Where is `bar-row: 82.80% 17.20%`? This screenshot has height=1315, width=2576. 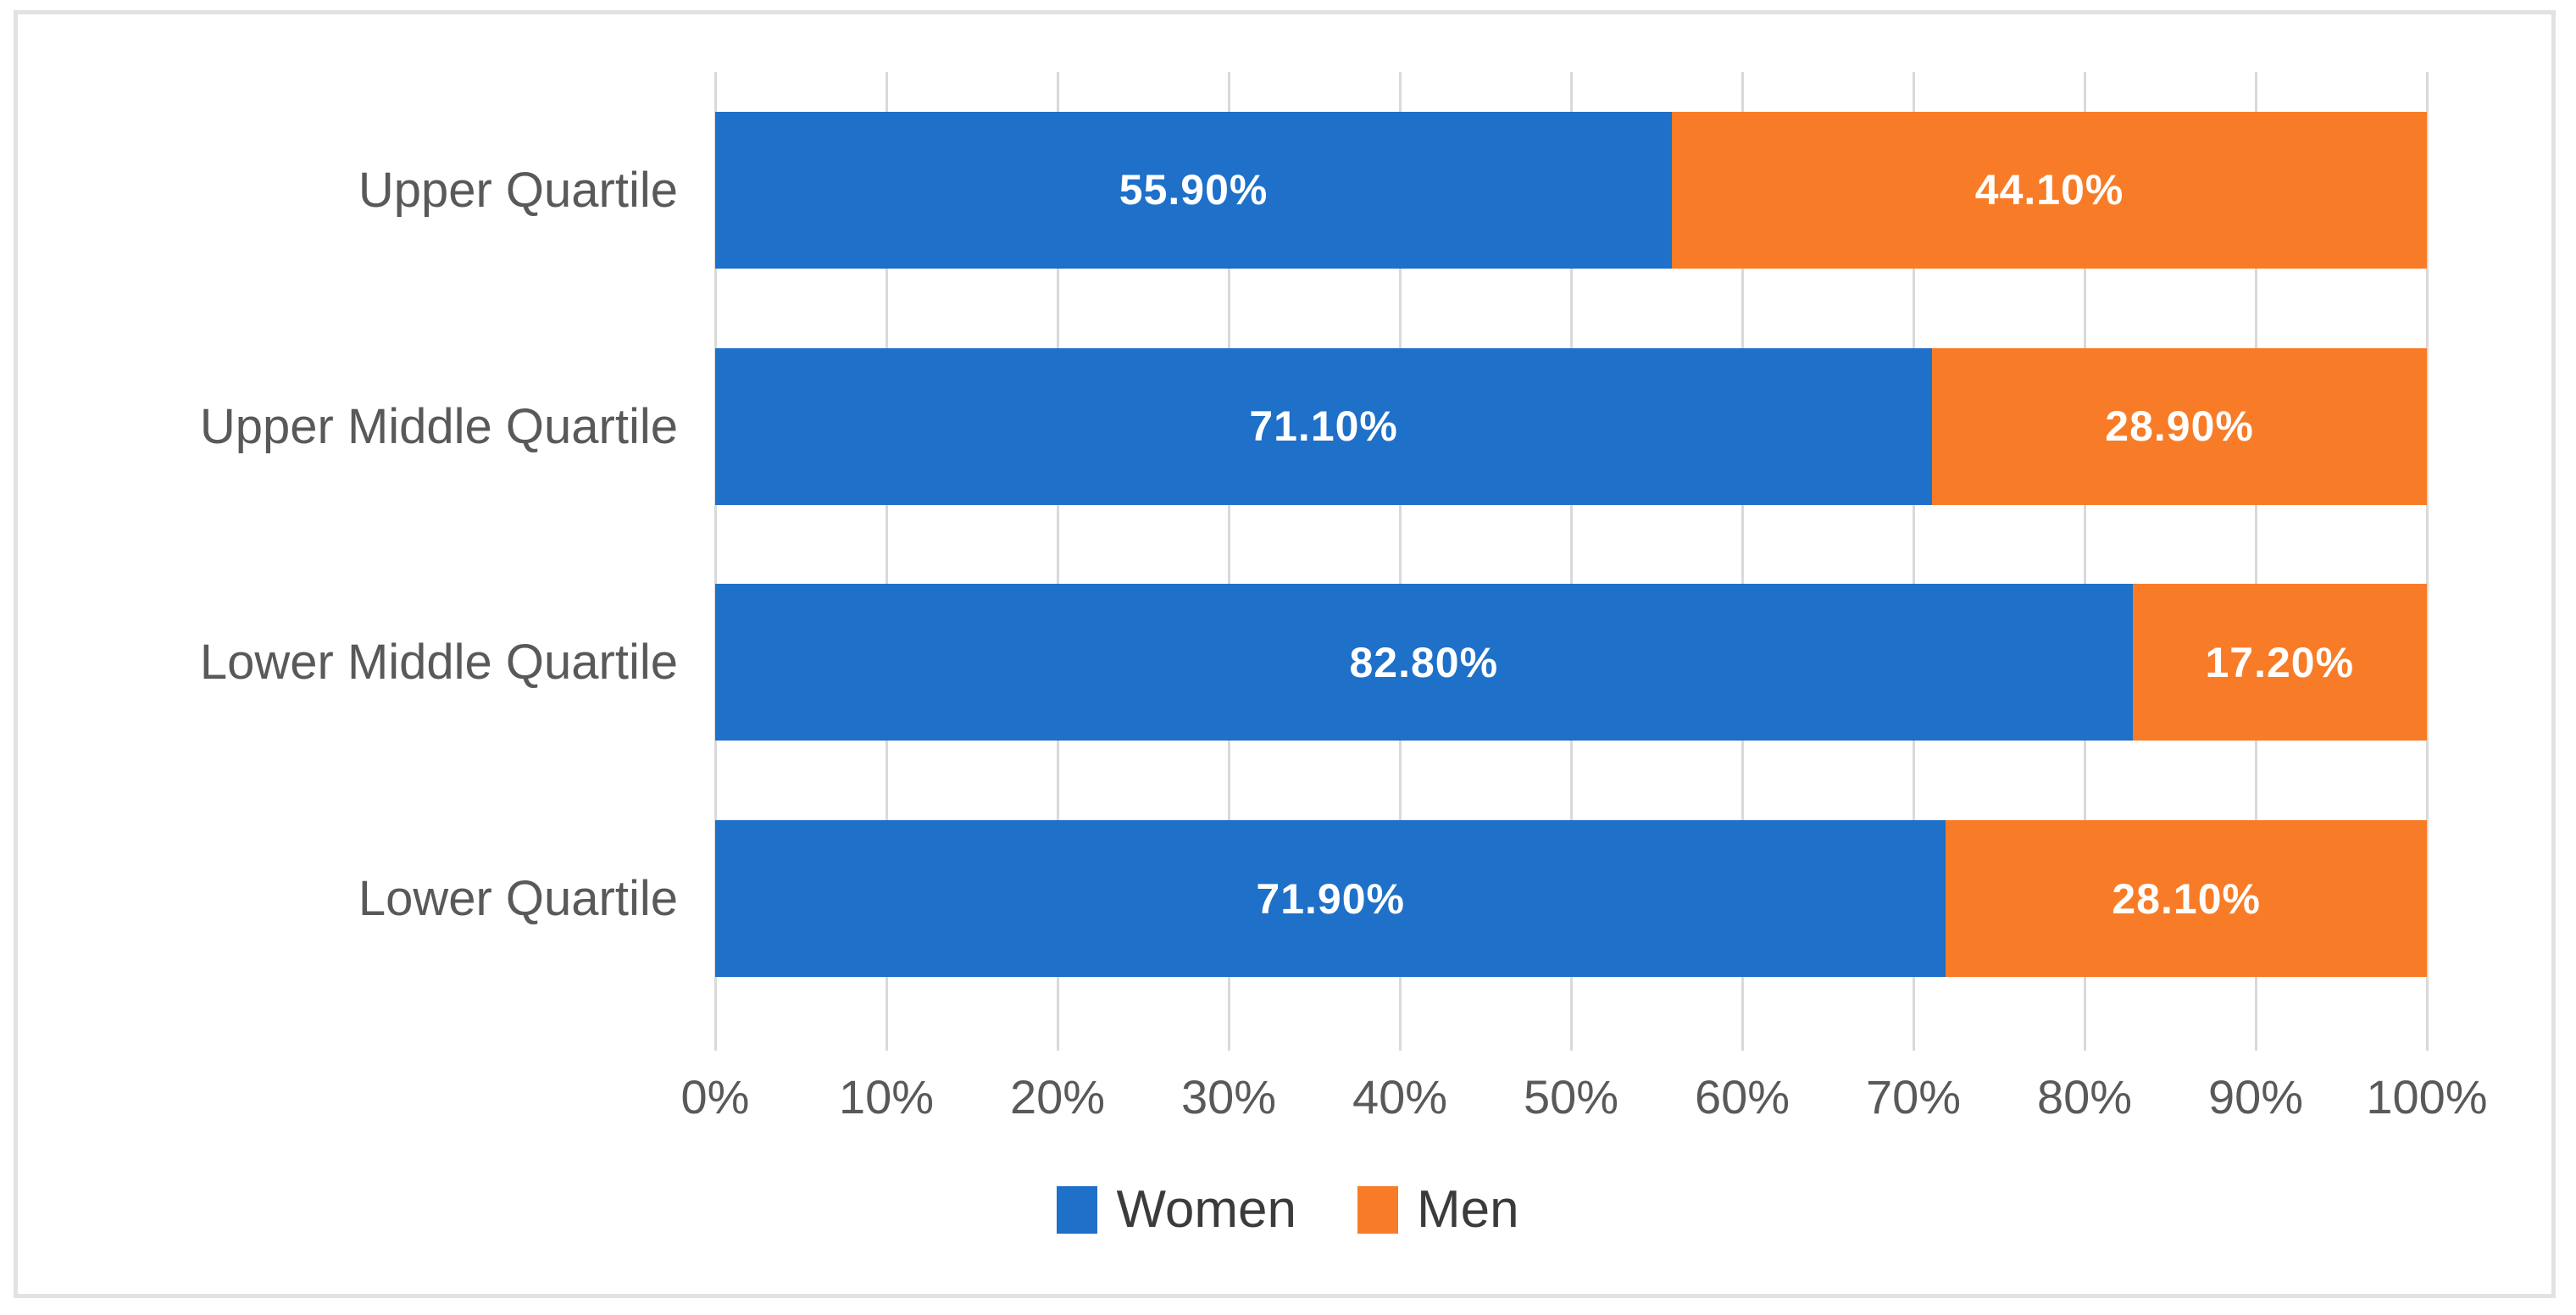 bar-row: 82.80% 17.20% is located at coordinates (1571, 662).